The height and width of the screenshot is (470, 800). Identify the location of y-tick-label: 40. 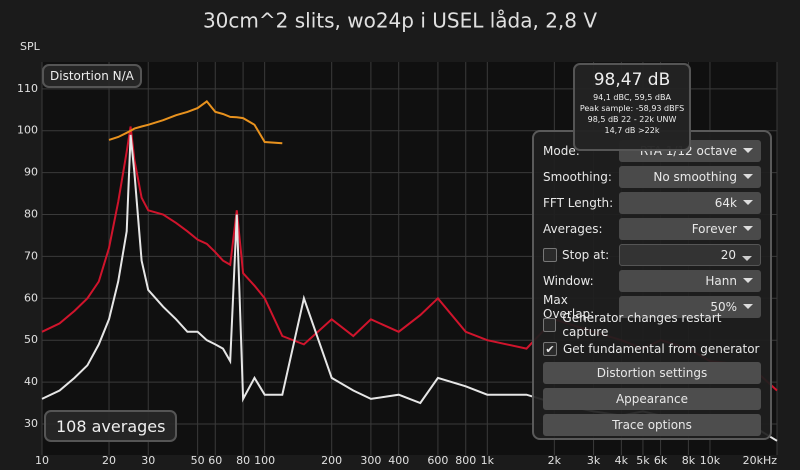
(31, 381).